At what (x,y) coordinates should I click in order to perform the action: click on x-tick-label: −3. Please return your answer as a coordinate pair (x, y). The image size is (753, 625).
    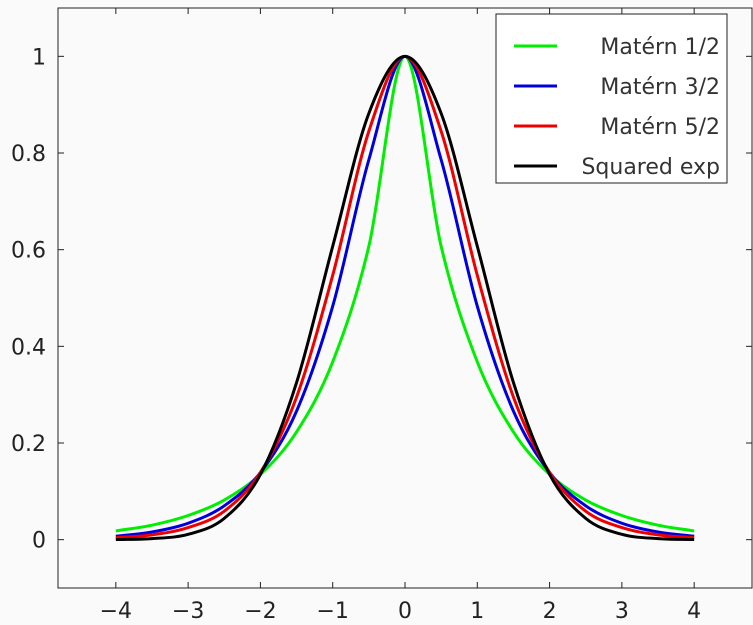
    Looking at the image, I should click on (188, 611).